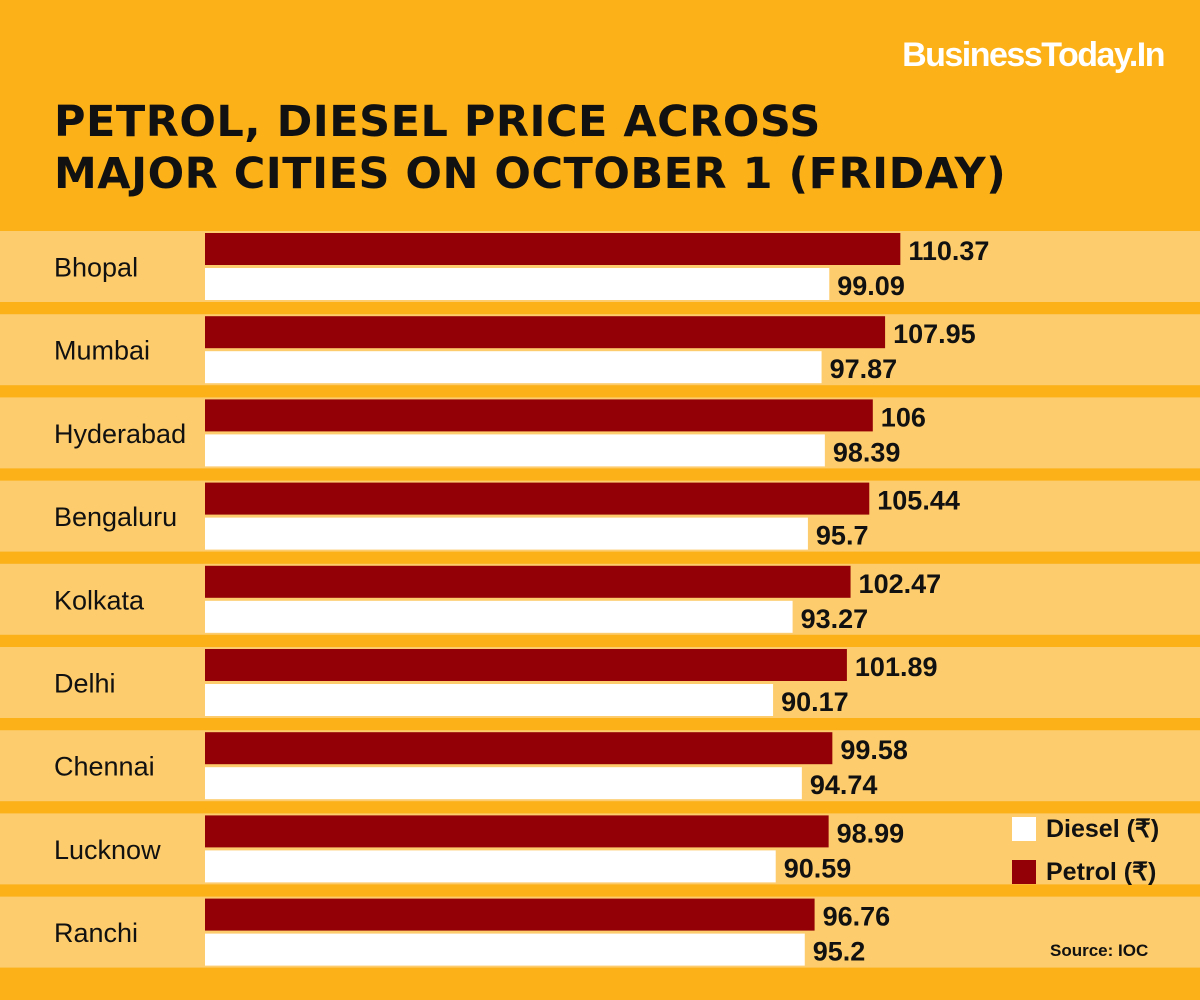 The image size is (1200, 1000). Describe the element at coordinates (530, 174) in the screenshot. I see `title-line-2: MAJOR CITIES ON OCTOBER 1 (FRIDAY)` at that location.